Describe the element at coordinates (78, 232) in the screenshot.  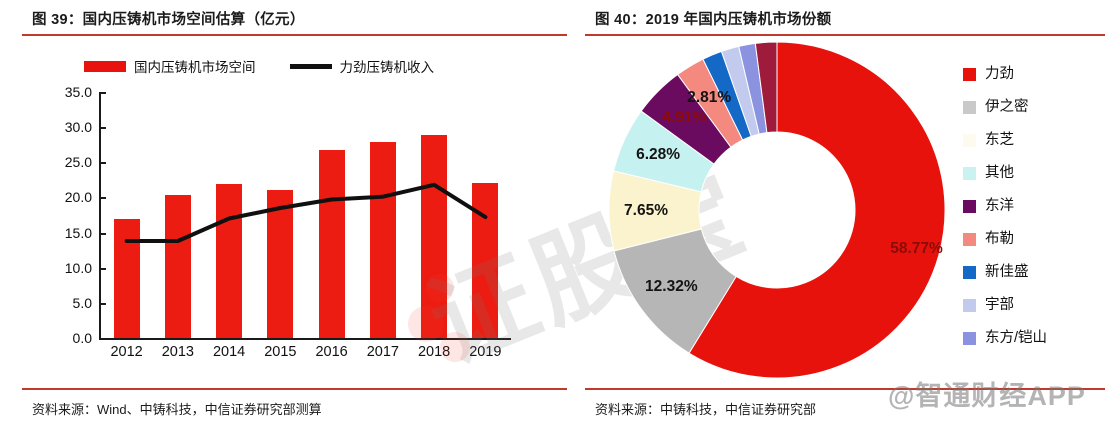
I see `y-axis-tick-label: 15.0` at that location.